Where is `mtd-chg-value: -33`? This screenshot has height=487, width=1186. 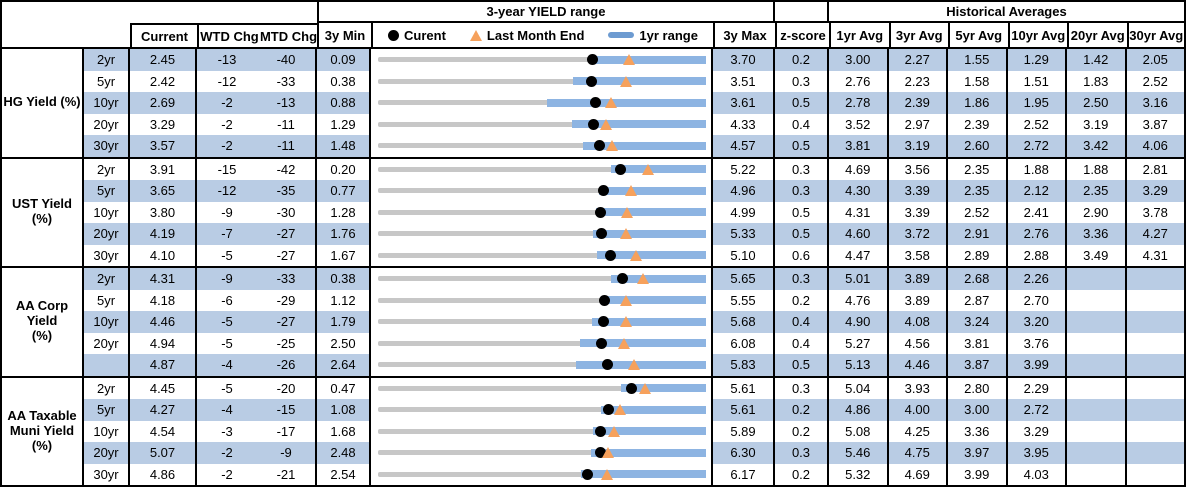
mtd-chg-value: -33 is located at coordinates (286, 81).